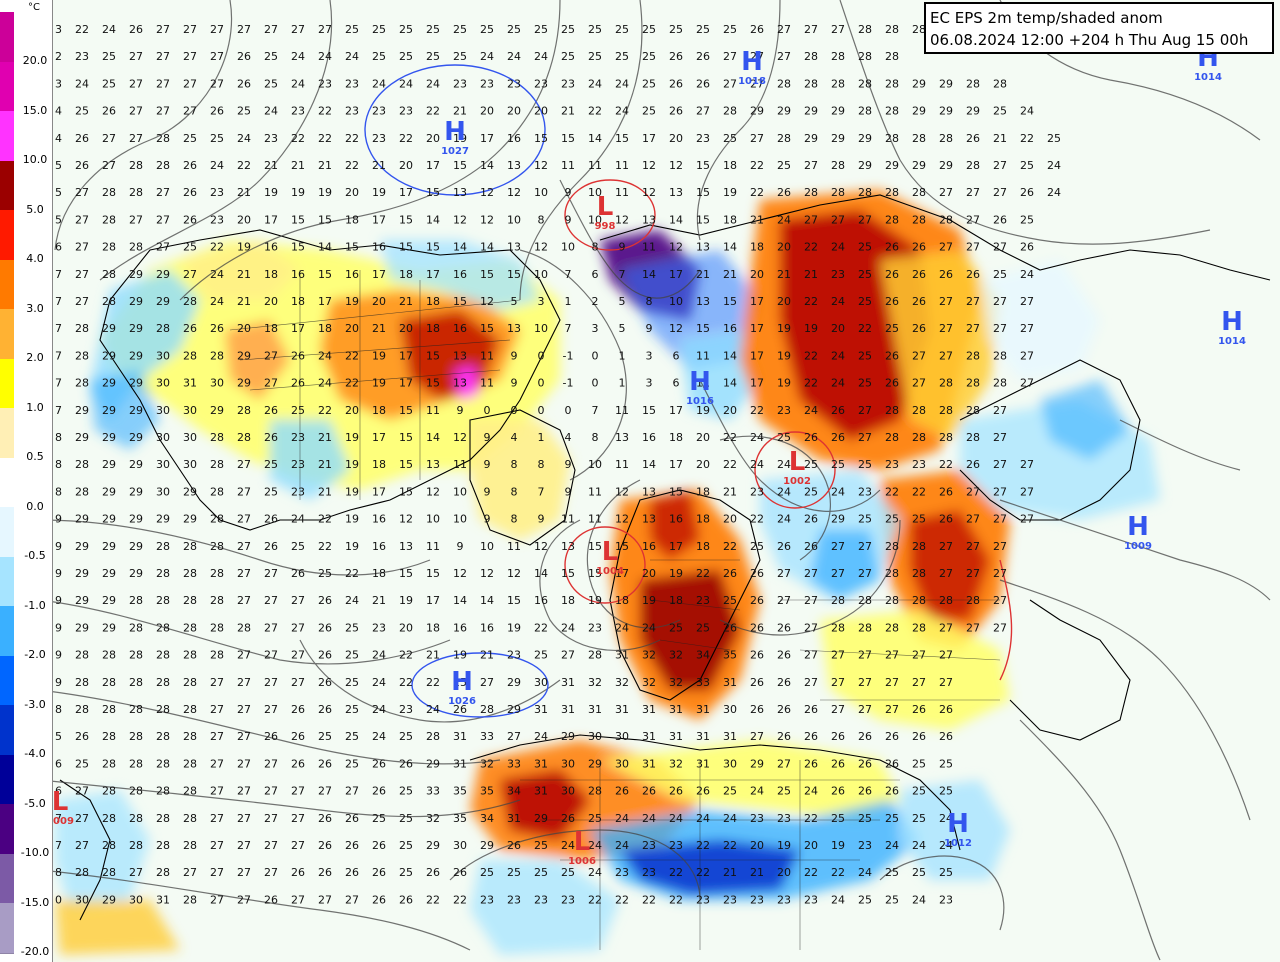 Image resolution: width=1280 pixels, height=962 pixels. Describe the element at coordinates (58, 165) in the screenshot. I see `temperature-value: 5` at that location.